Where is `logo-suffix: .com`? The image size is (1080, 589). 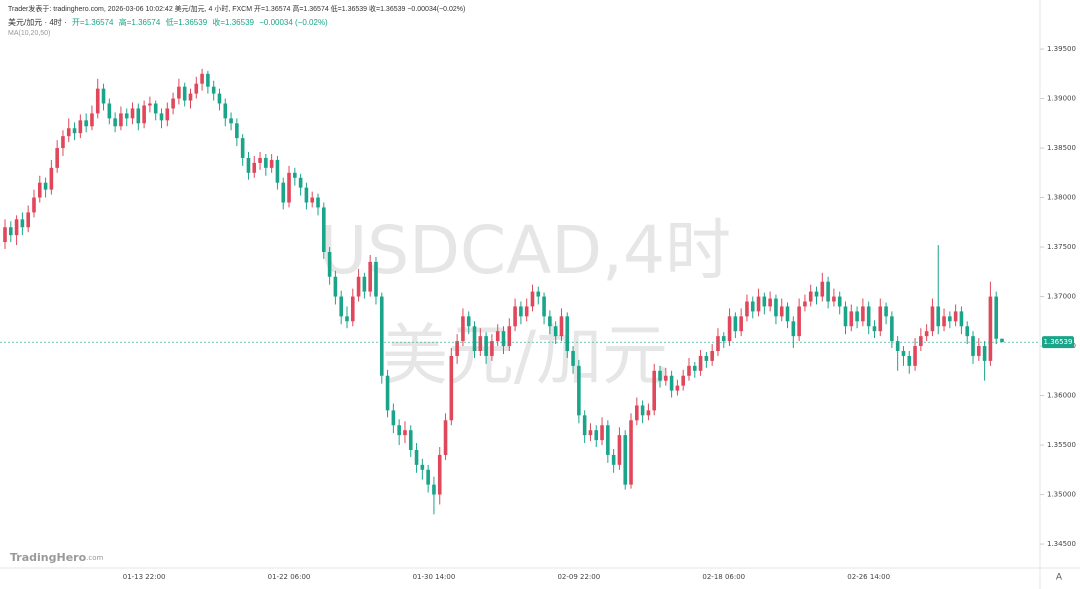
logo-suffix: .com is located at coordinates (94, 558).